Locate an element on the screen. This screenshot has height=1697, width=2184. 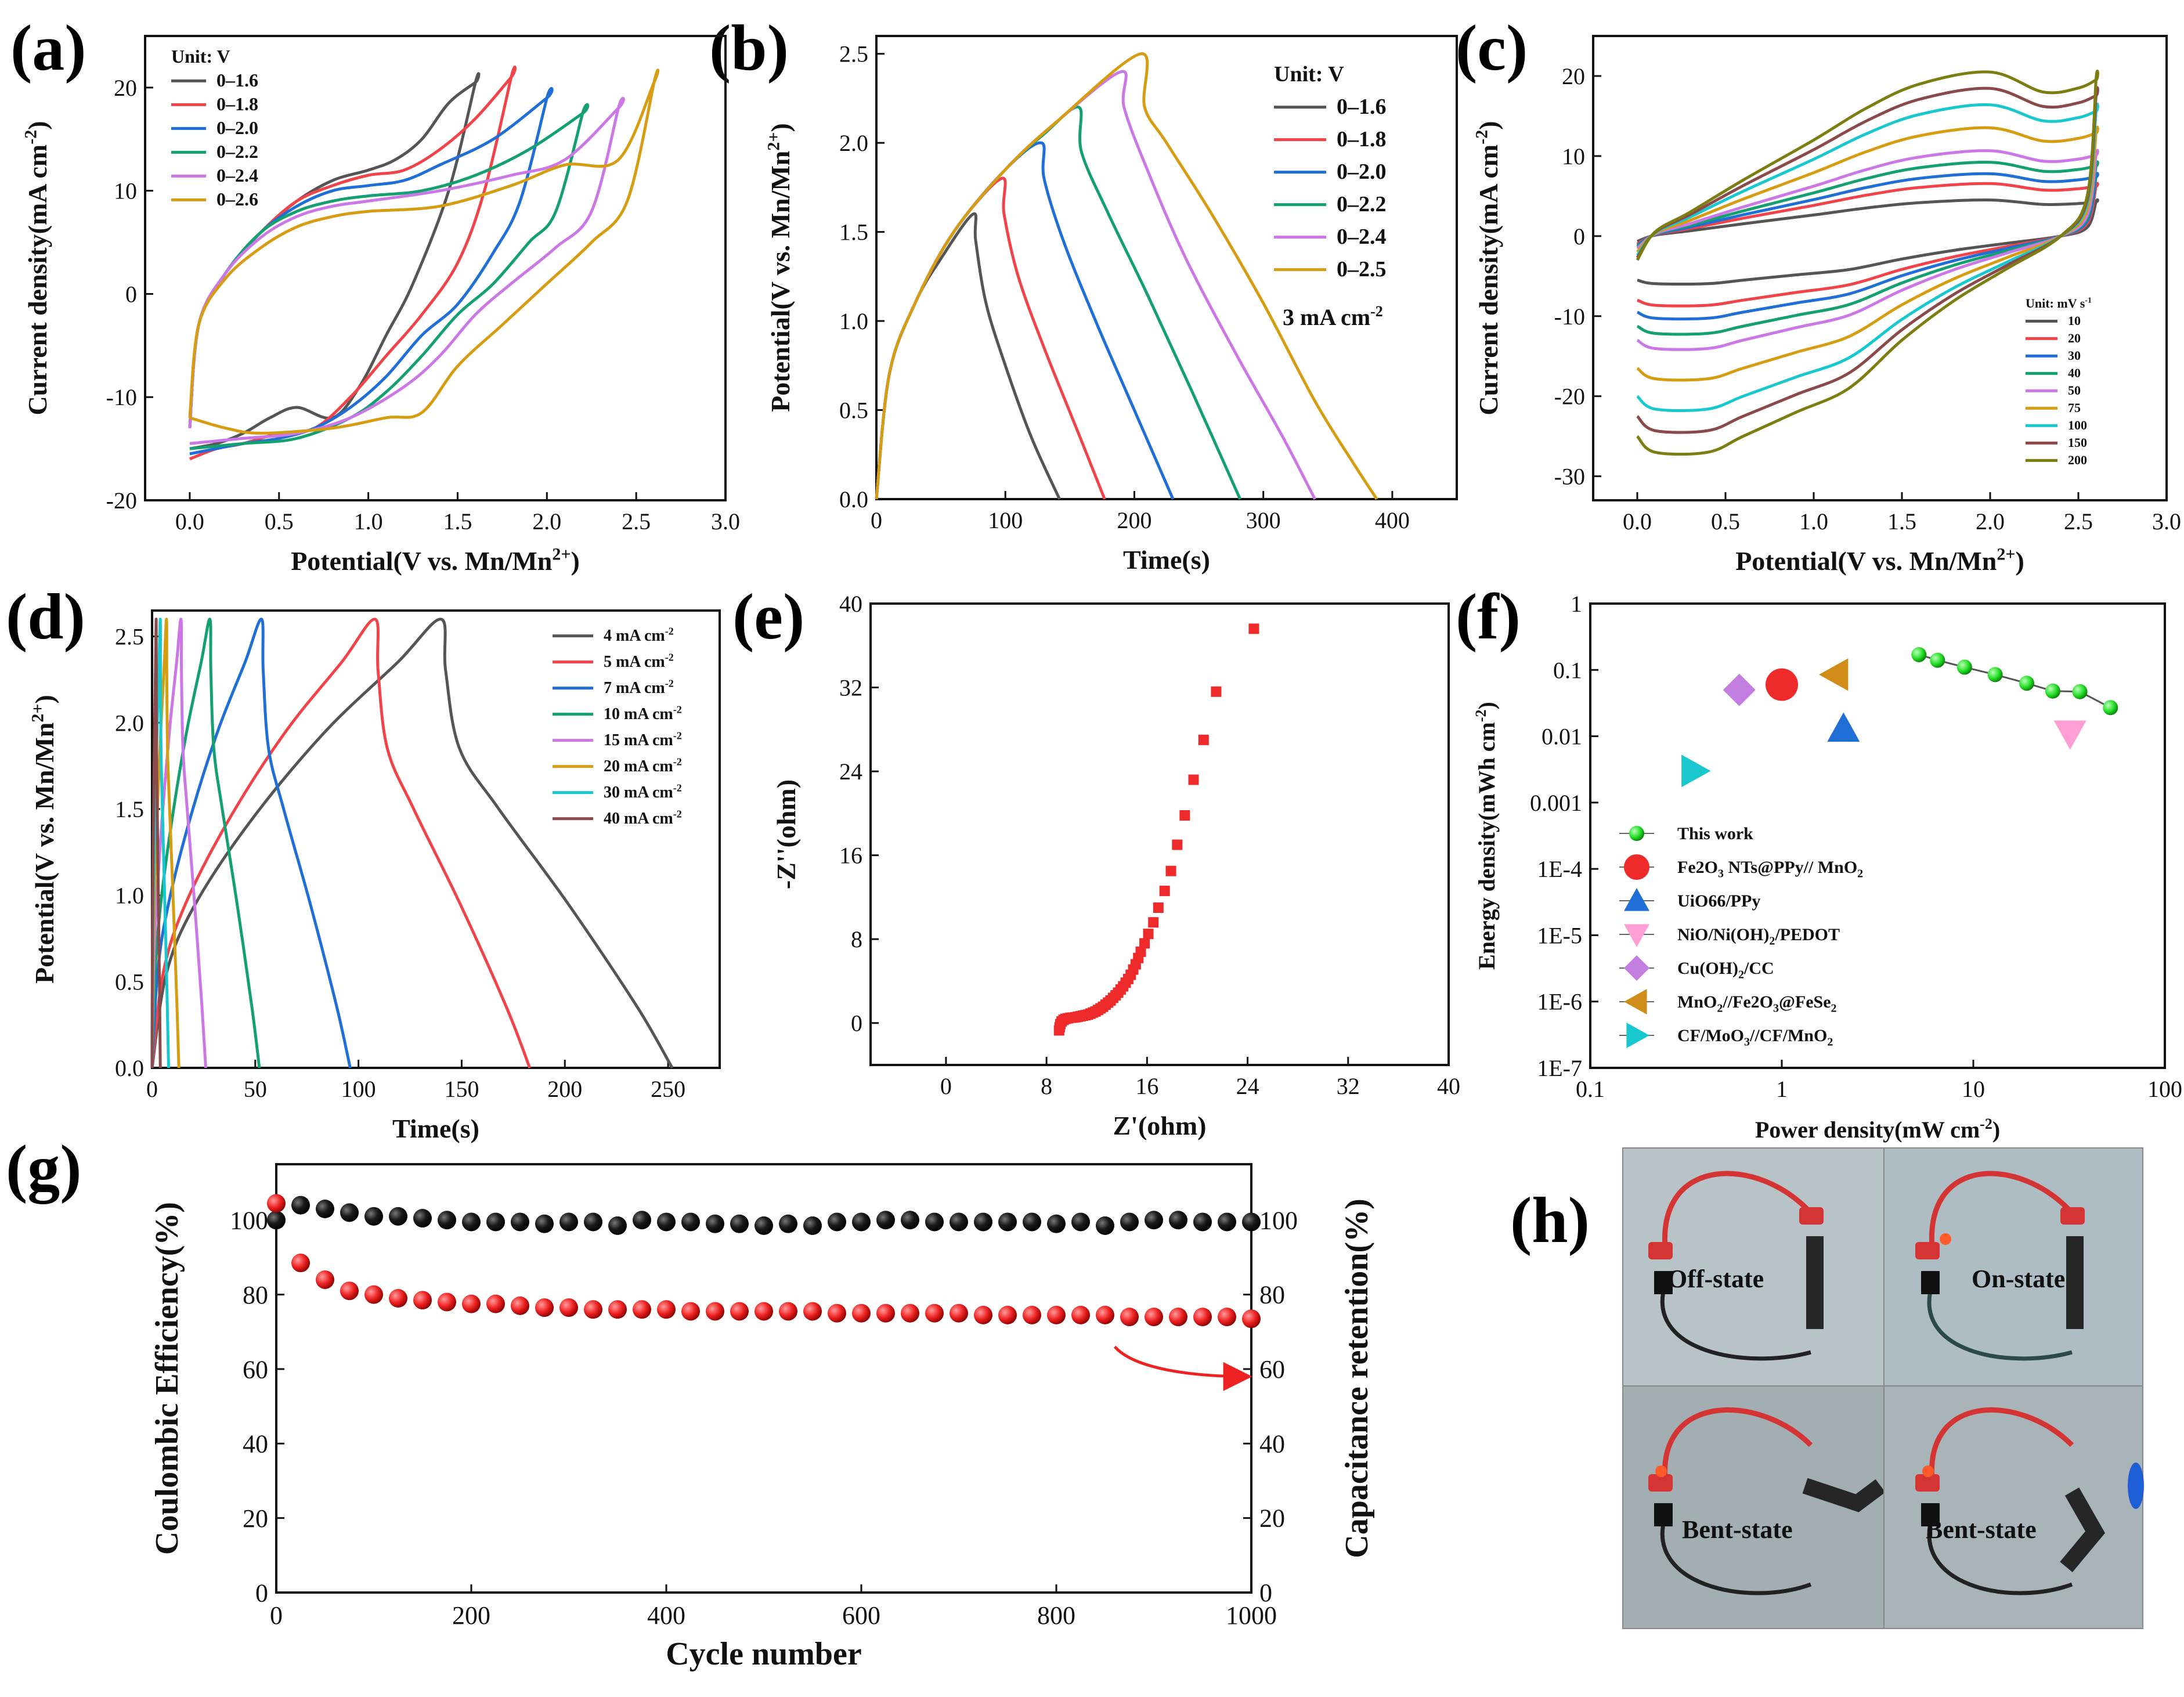
legend-label-0-2-4: 0–2.4 is located at coordinates (237, 175).